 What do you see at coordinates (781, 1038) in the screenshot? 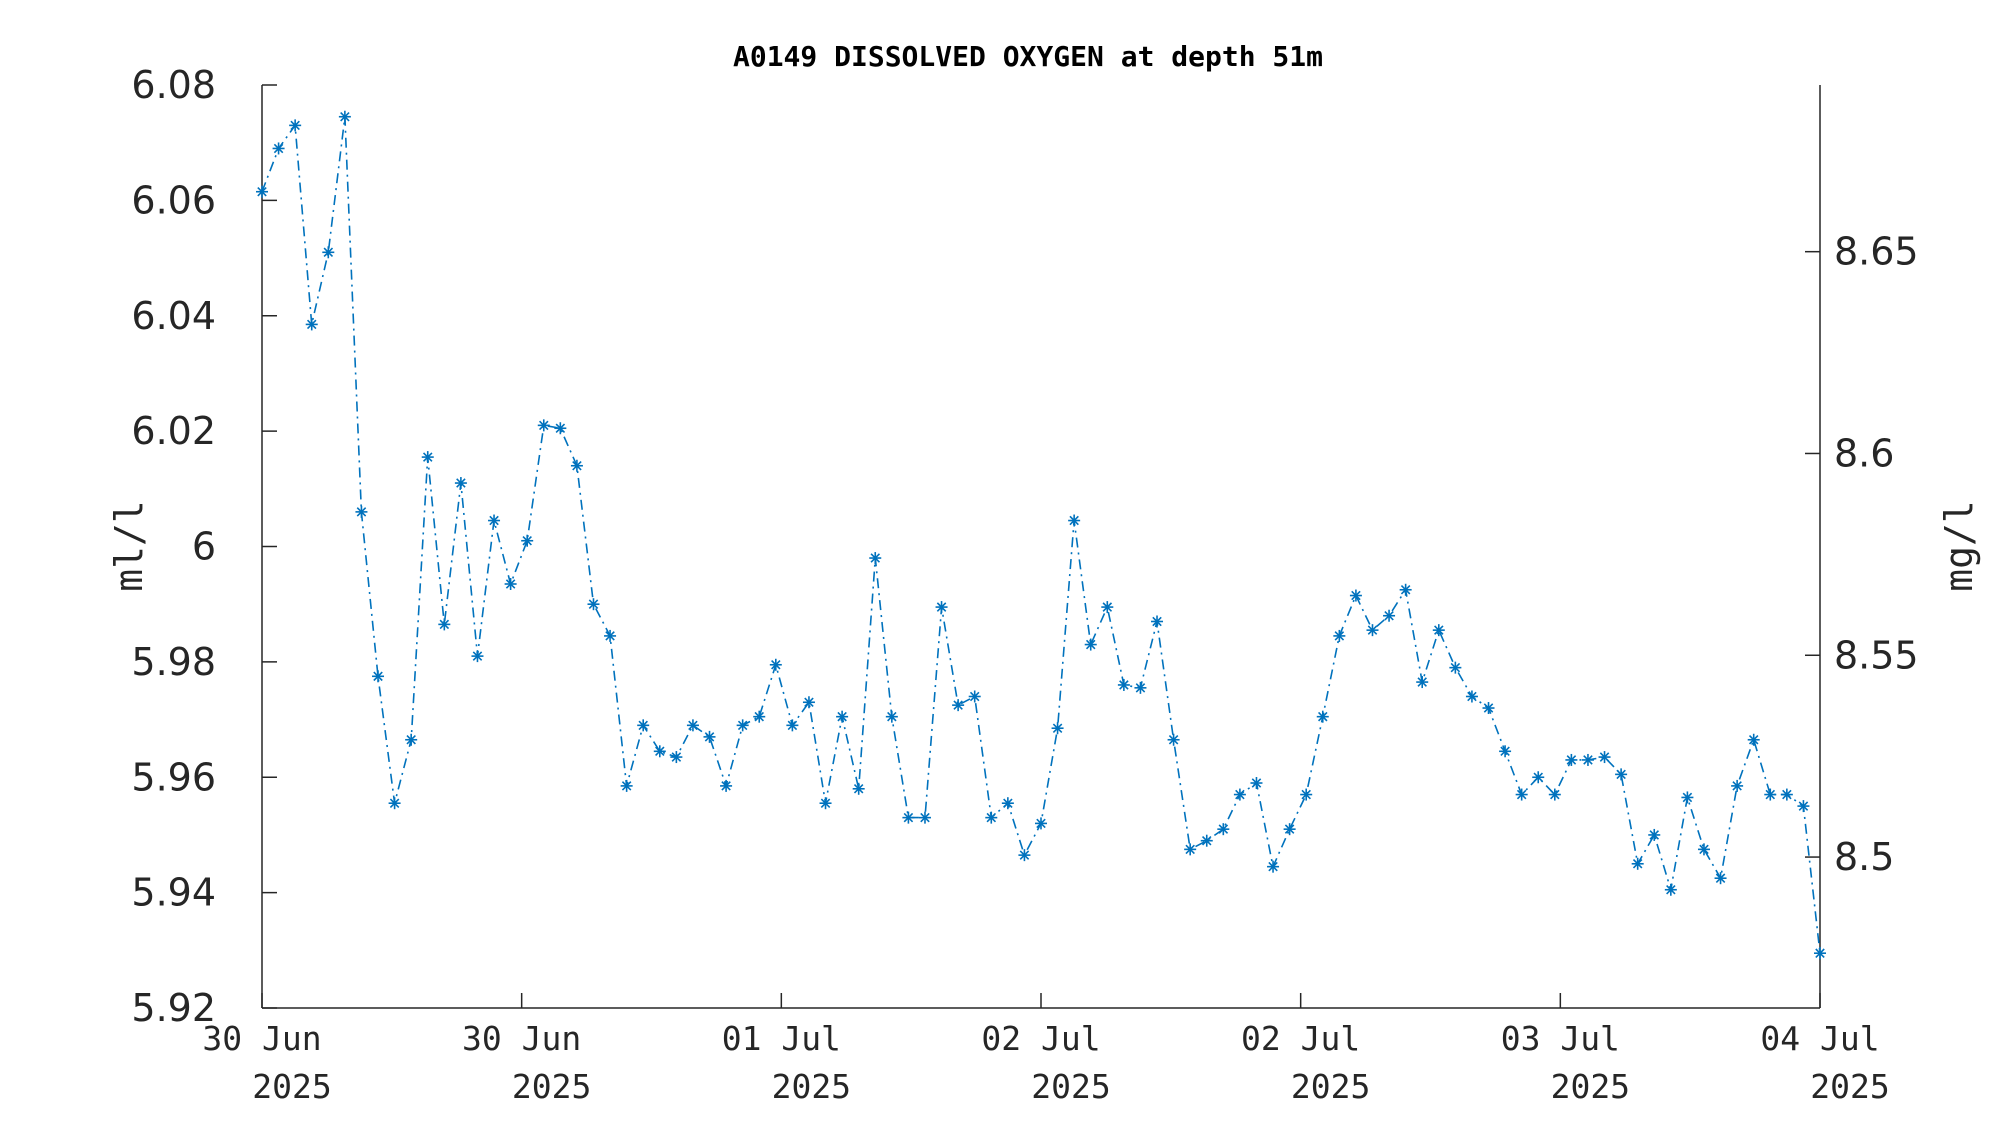
I see `x-tick-label-day: 01 Jul` at bounding box center [781, 1038].